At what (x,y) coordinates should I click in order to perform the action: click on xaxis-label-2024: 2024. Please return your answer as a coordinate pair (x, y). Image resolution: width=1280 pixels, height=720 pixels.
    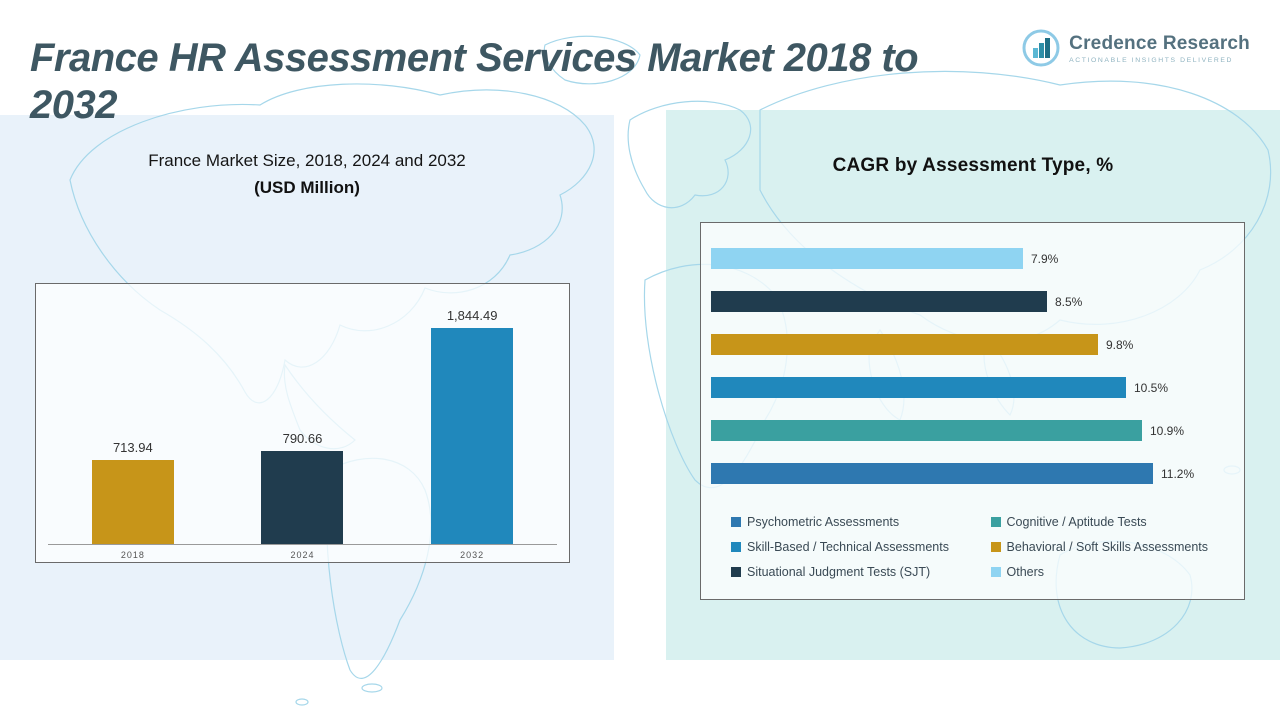
    Looking at the image, I should click on (302, 555).